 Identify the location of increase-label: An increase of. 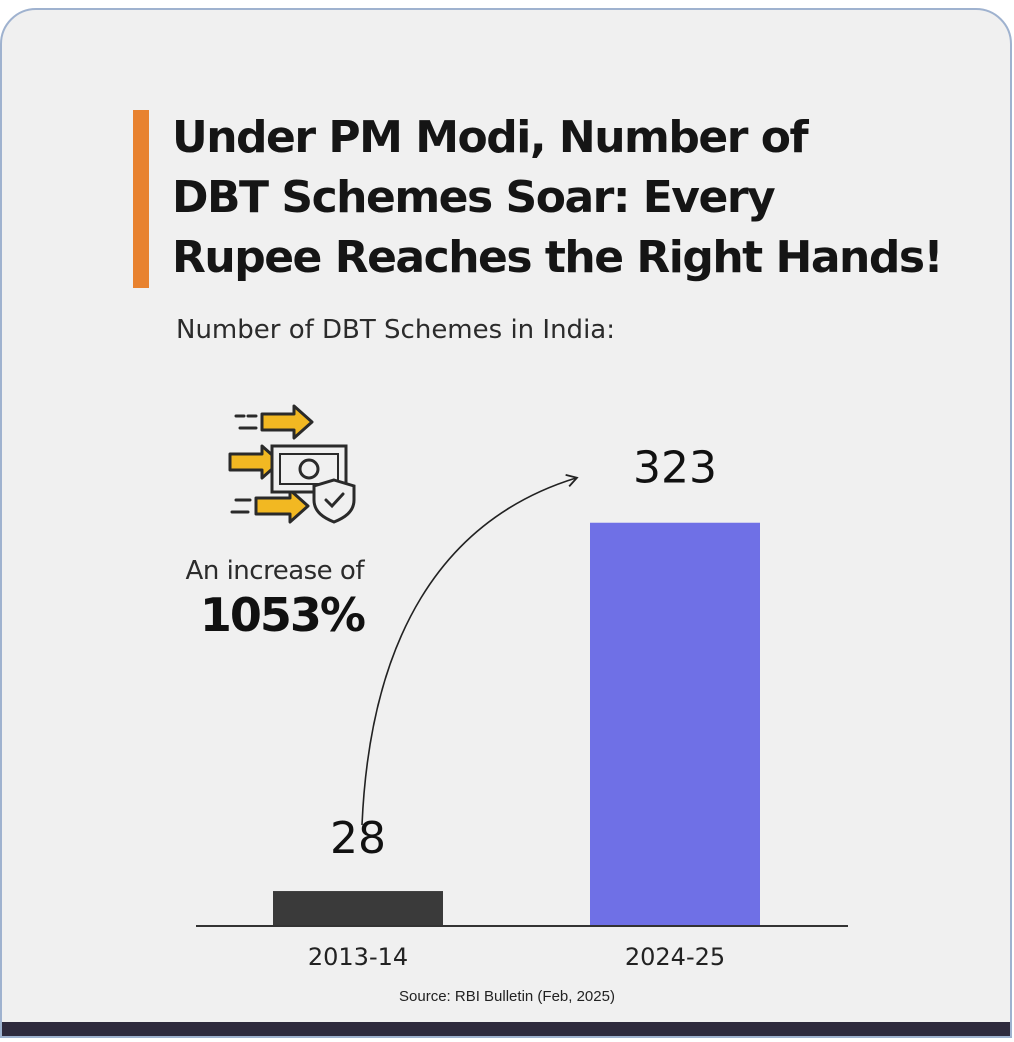
(275, 571).